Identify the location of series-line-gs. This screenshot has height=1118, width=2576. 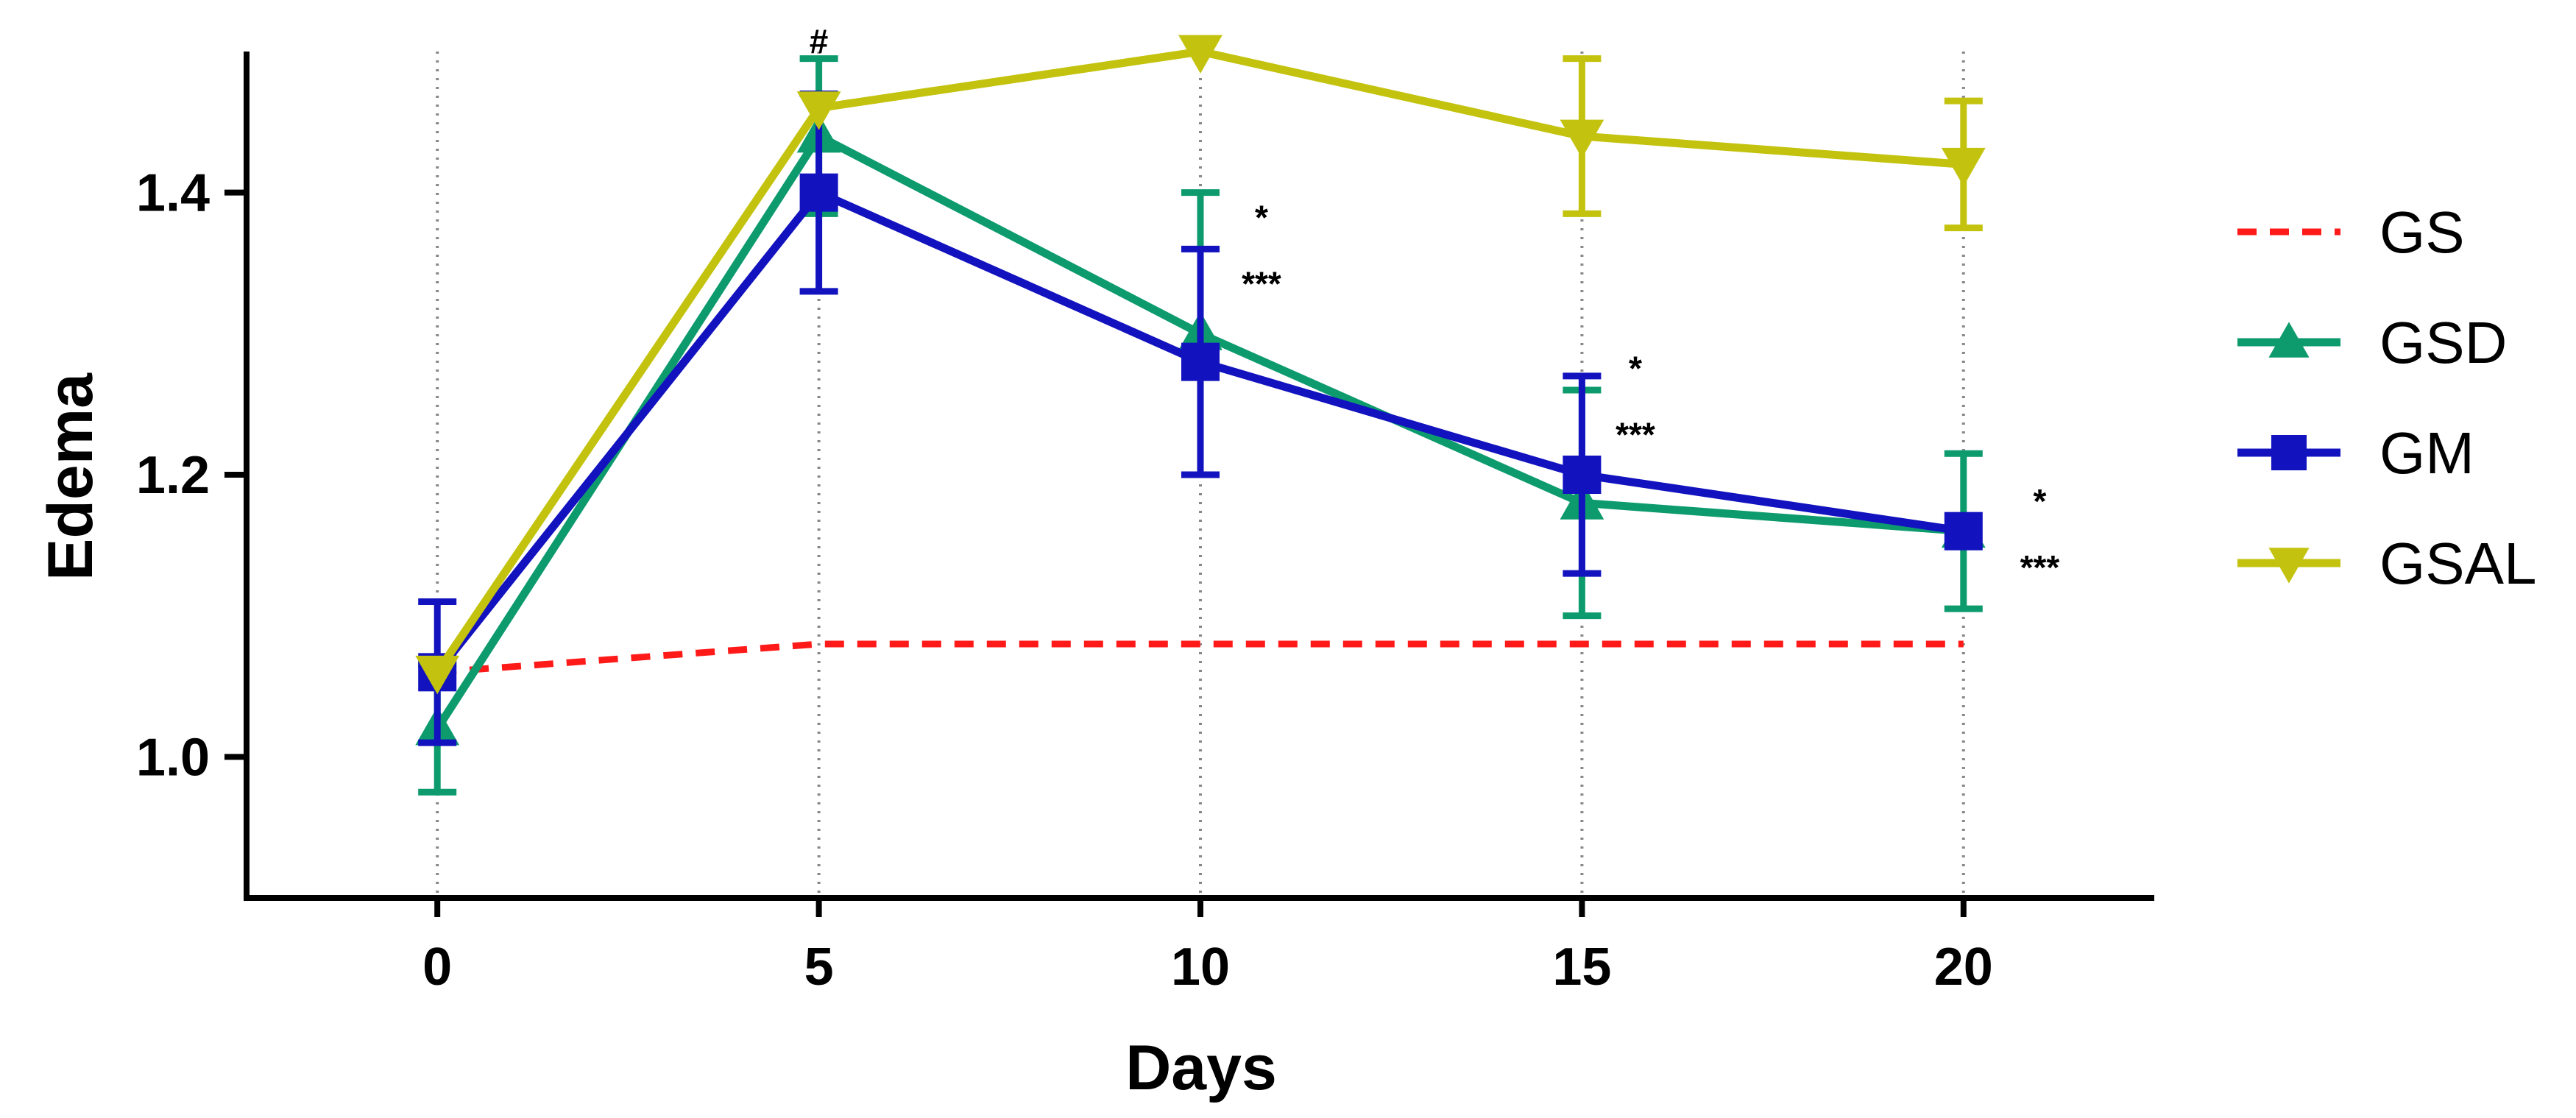
(1200, 658).